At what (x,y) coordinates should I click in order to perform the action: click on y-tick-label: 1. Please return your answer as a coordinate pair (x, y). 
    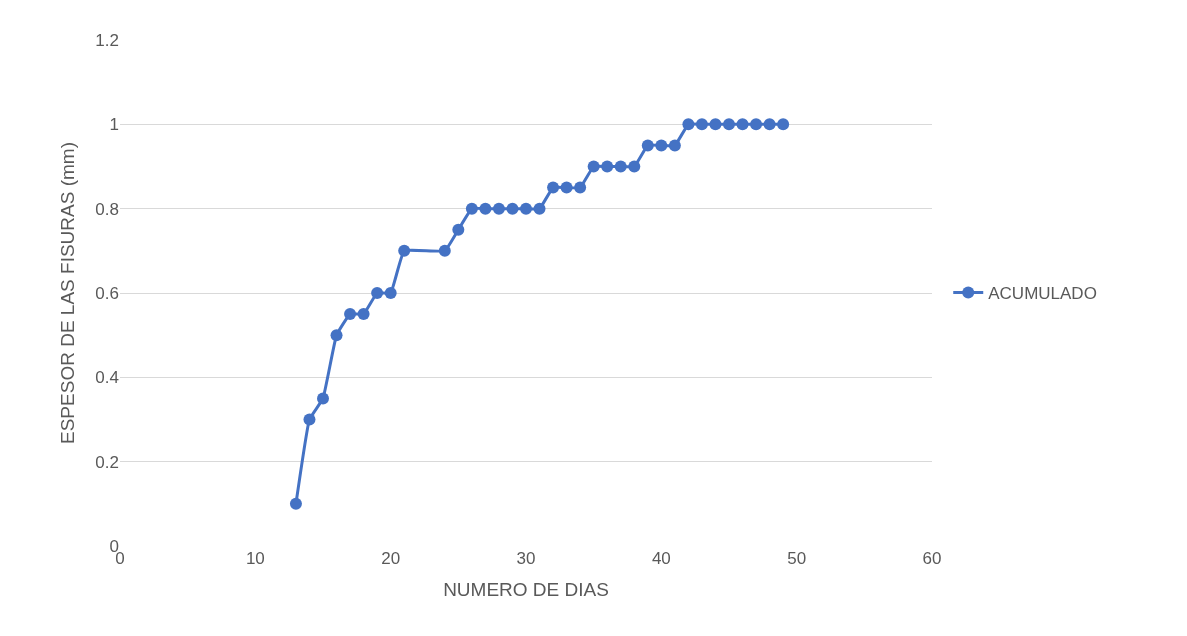
    Looking at the image, I should click on (114, 125).